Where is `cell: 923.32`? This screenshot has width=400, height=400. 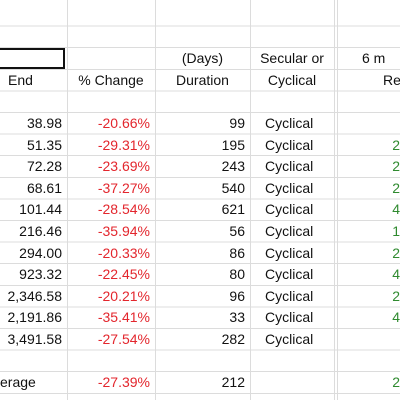
cell: 923.32 is located at coordinates (40, 274).